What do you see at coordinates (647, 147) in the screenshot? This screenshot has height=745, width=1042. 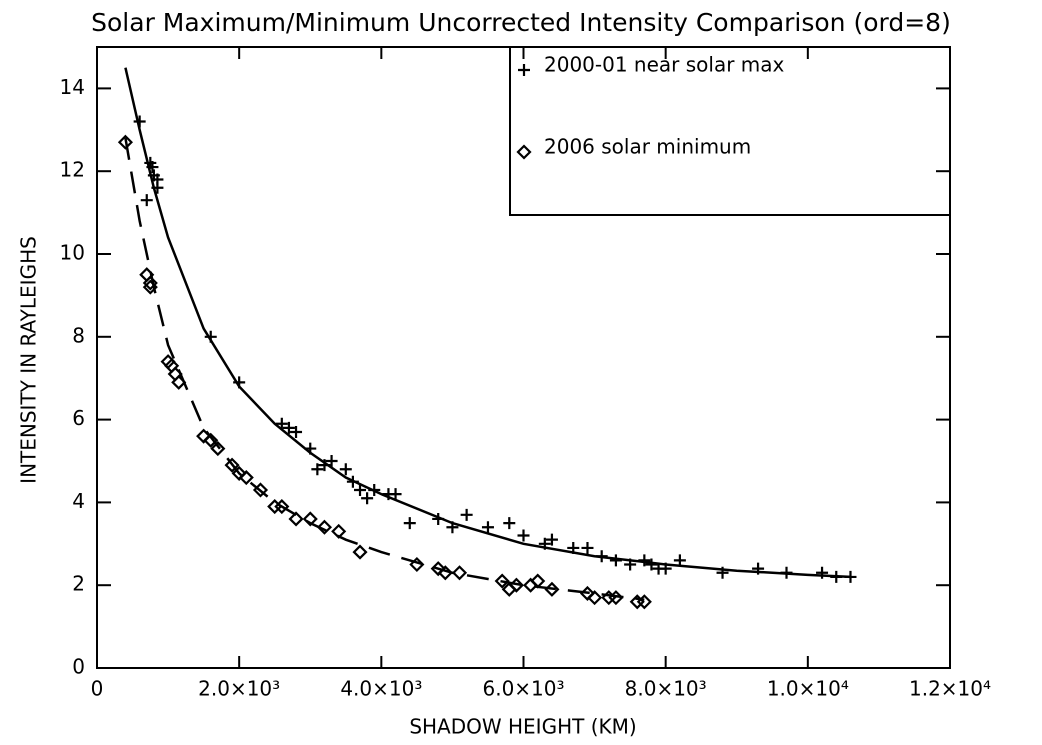 I see `legend-label: 2006 solar minimum` at bounding box center [647, 147].